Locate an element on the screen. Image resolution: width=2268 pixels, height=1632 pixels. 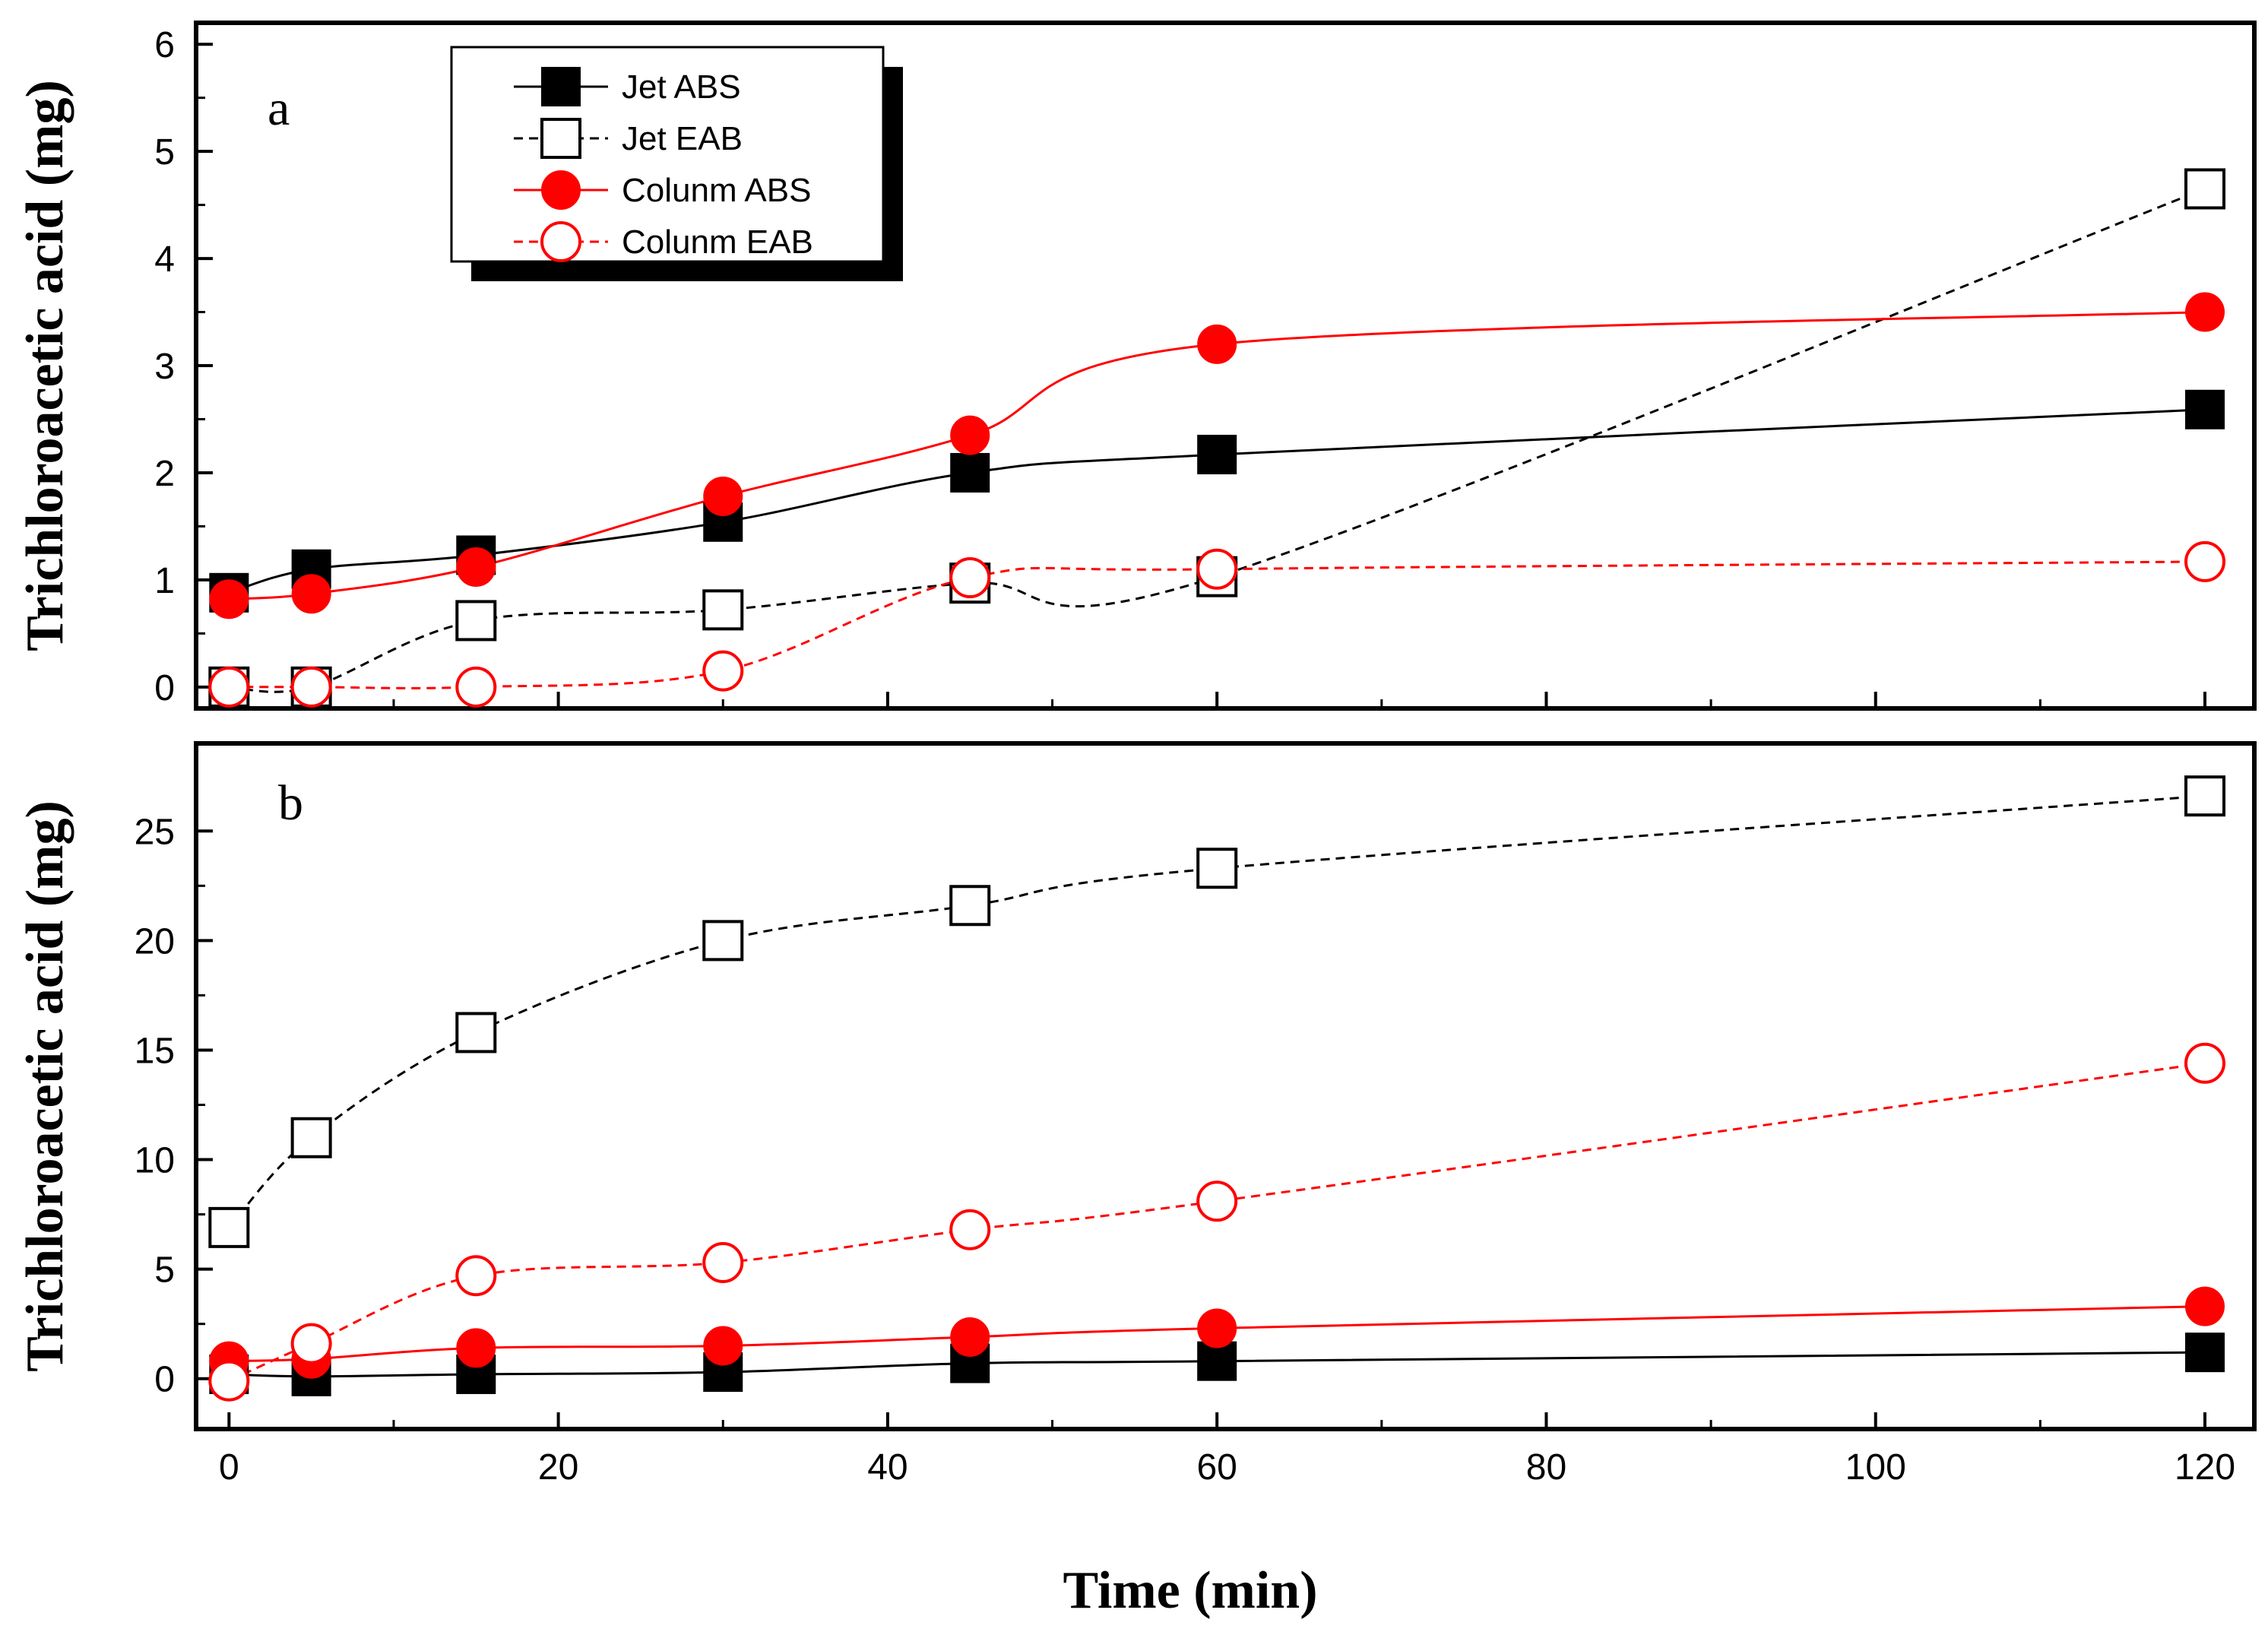
legend-box is located at coordinates (667, 154).